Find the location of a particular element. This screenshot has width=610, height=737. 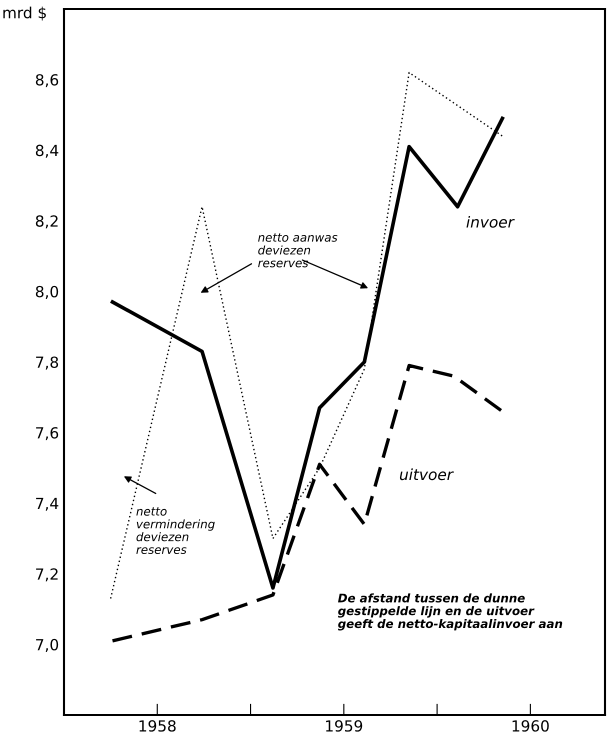

y-tick-label: 7,6 is located at coordinates (47, 433).